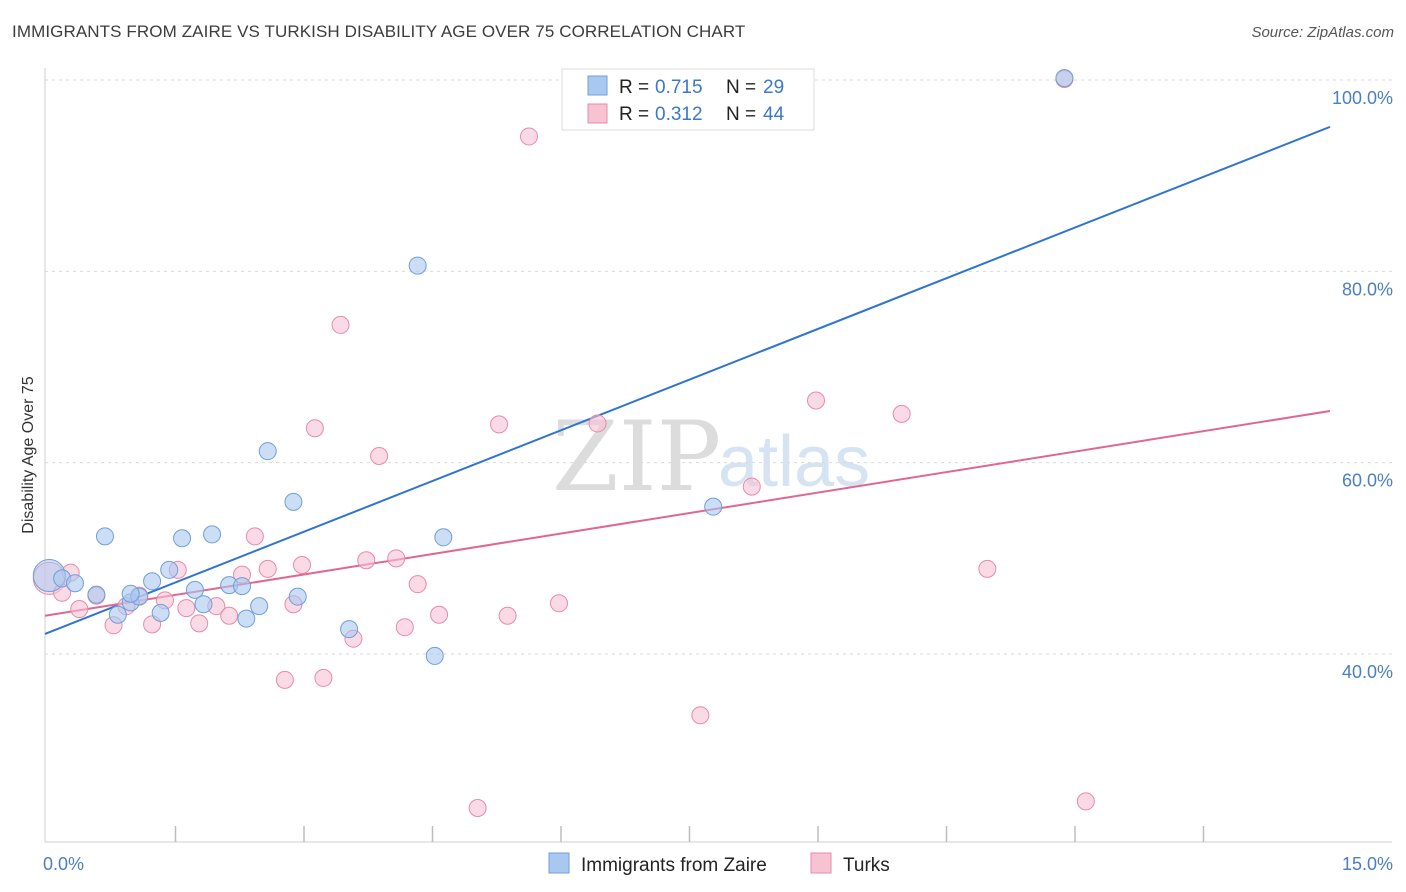 This screenshot has height=892, width=1406. I want to click on bottom-legend: Immigrants from Zaire Turks, so click(719, 864).